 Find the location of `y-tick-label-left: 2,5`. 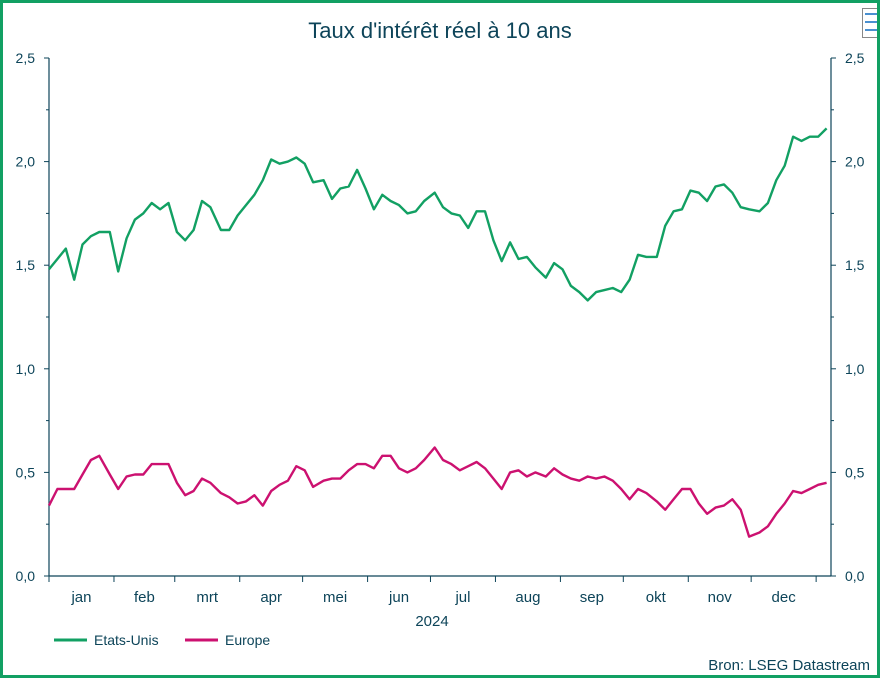

y-tick-label-left: 2,5 is located at coordinates (26, 58).